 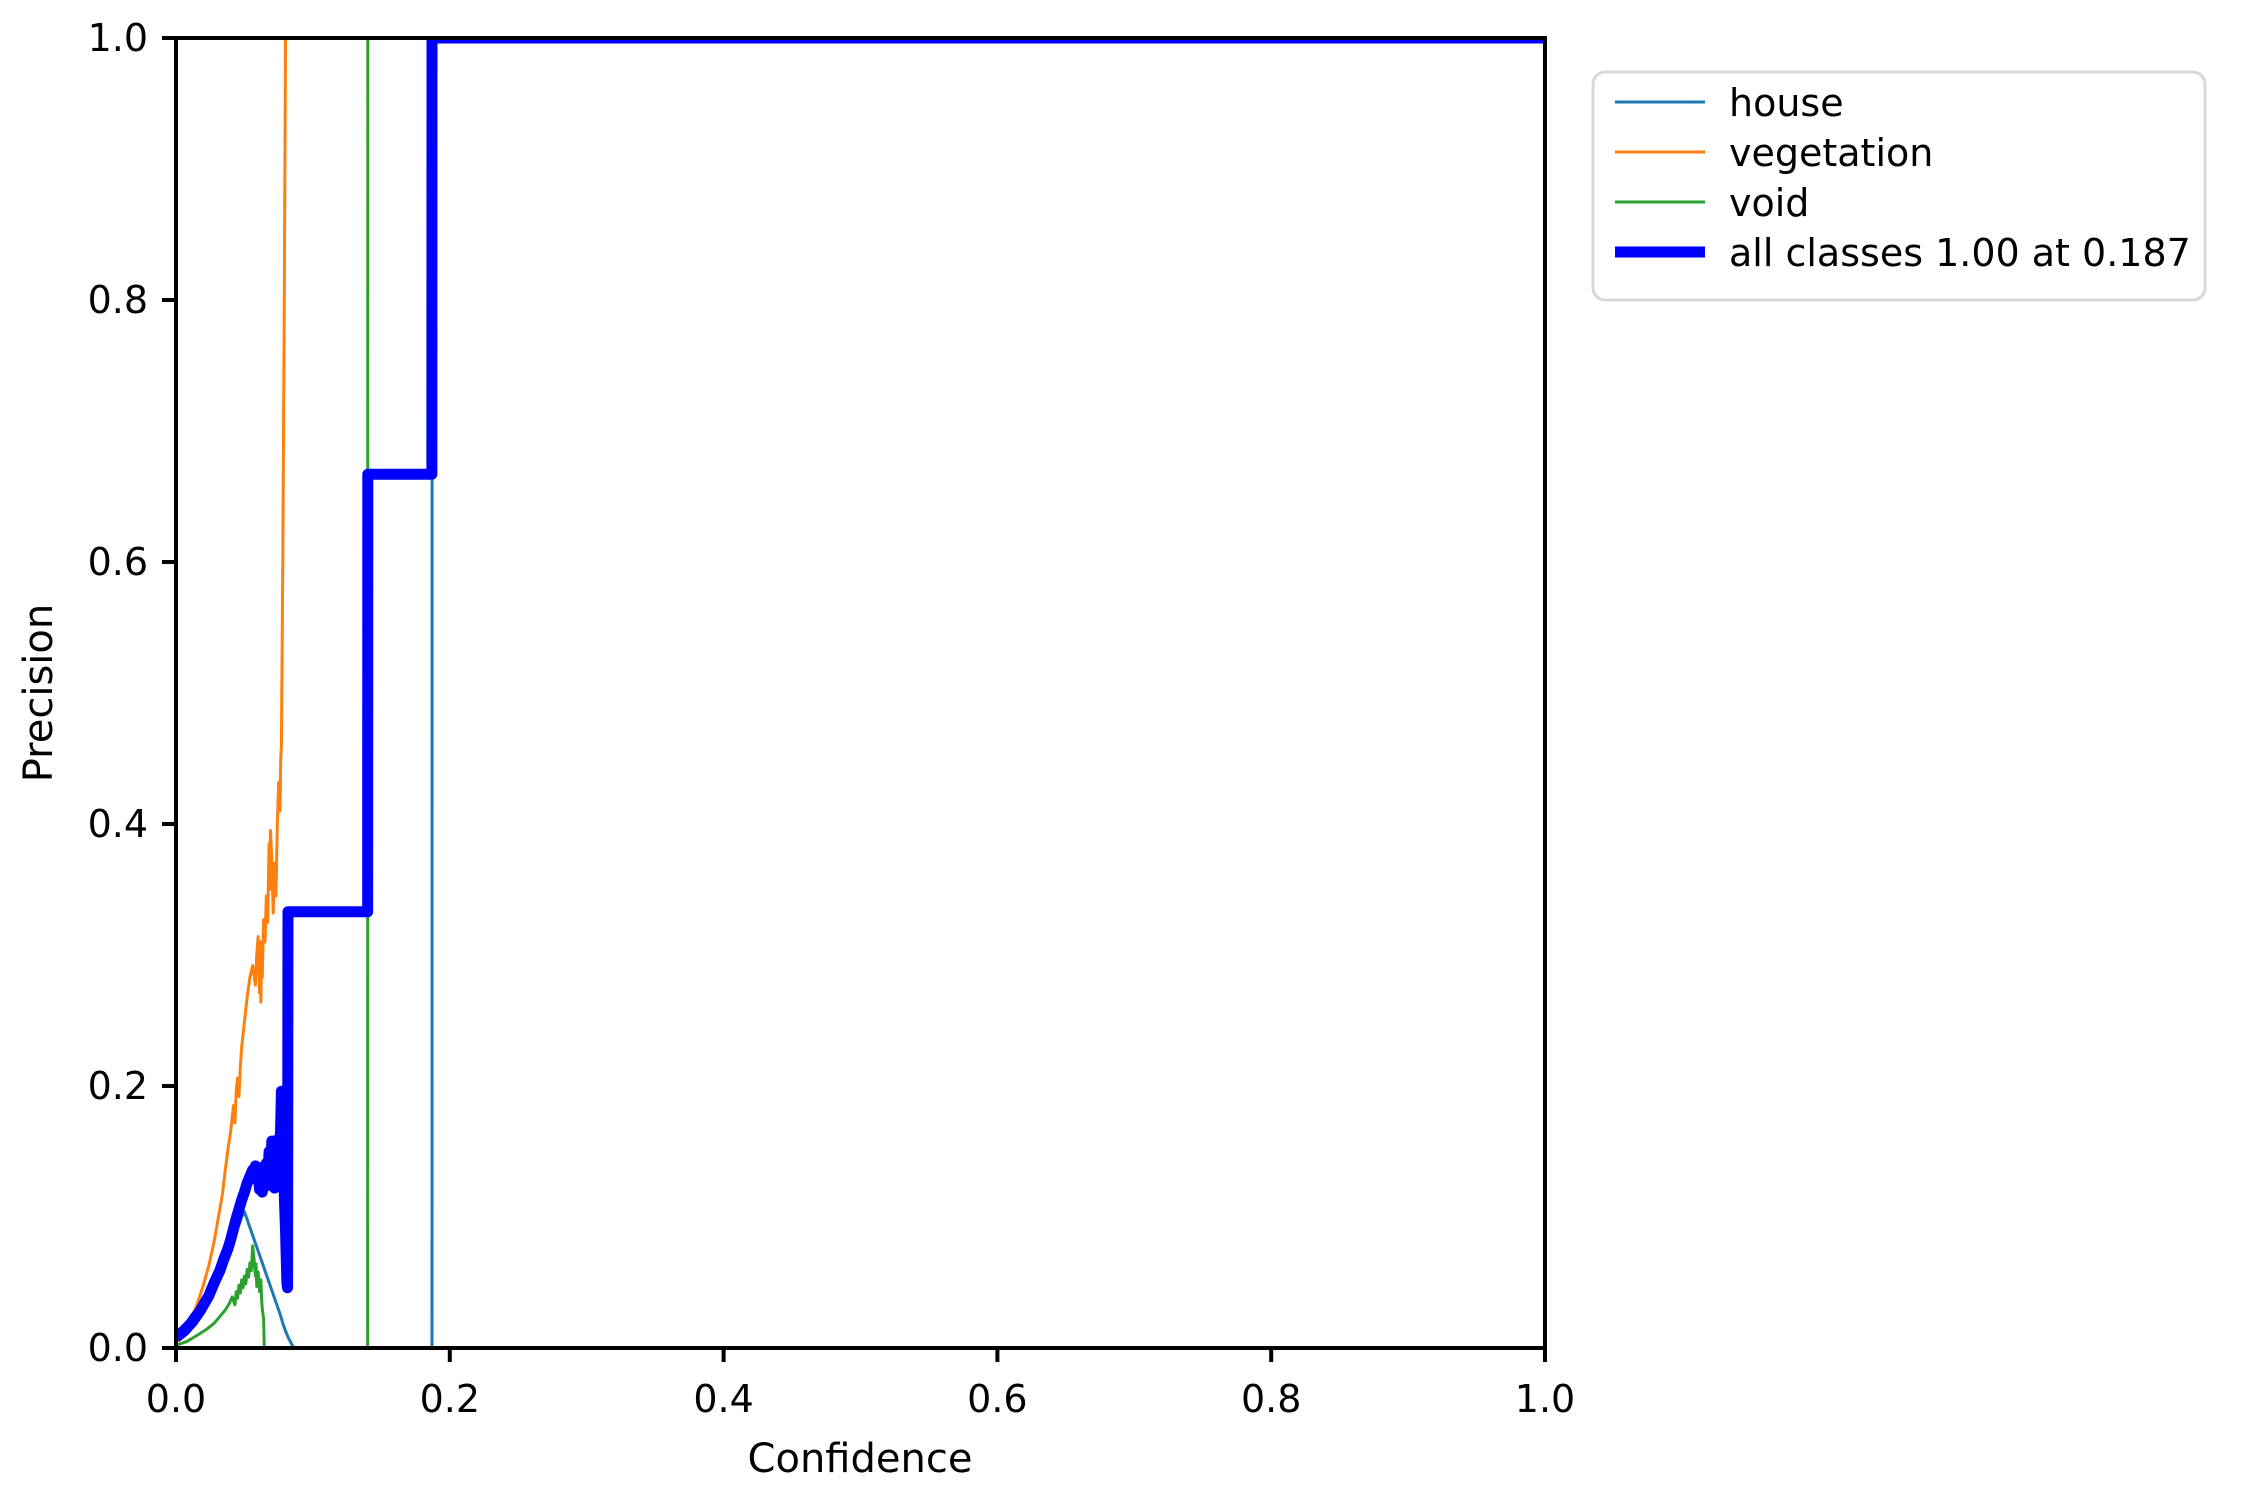 I want to click on x-tick-label: 1.0, so click(x=1545, y=1399).